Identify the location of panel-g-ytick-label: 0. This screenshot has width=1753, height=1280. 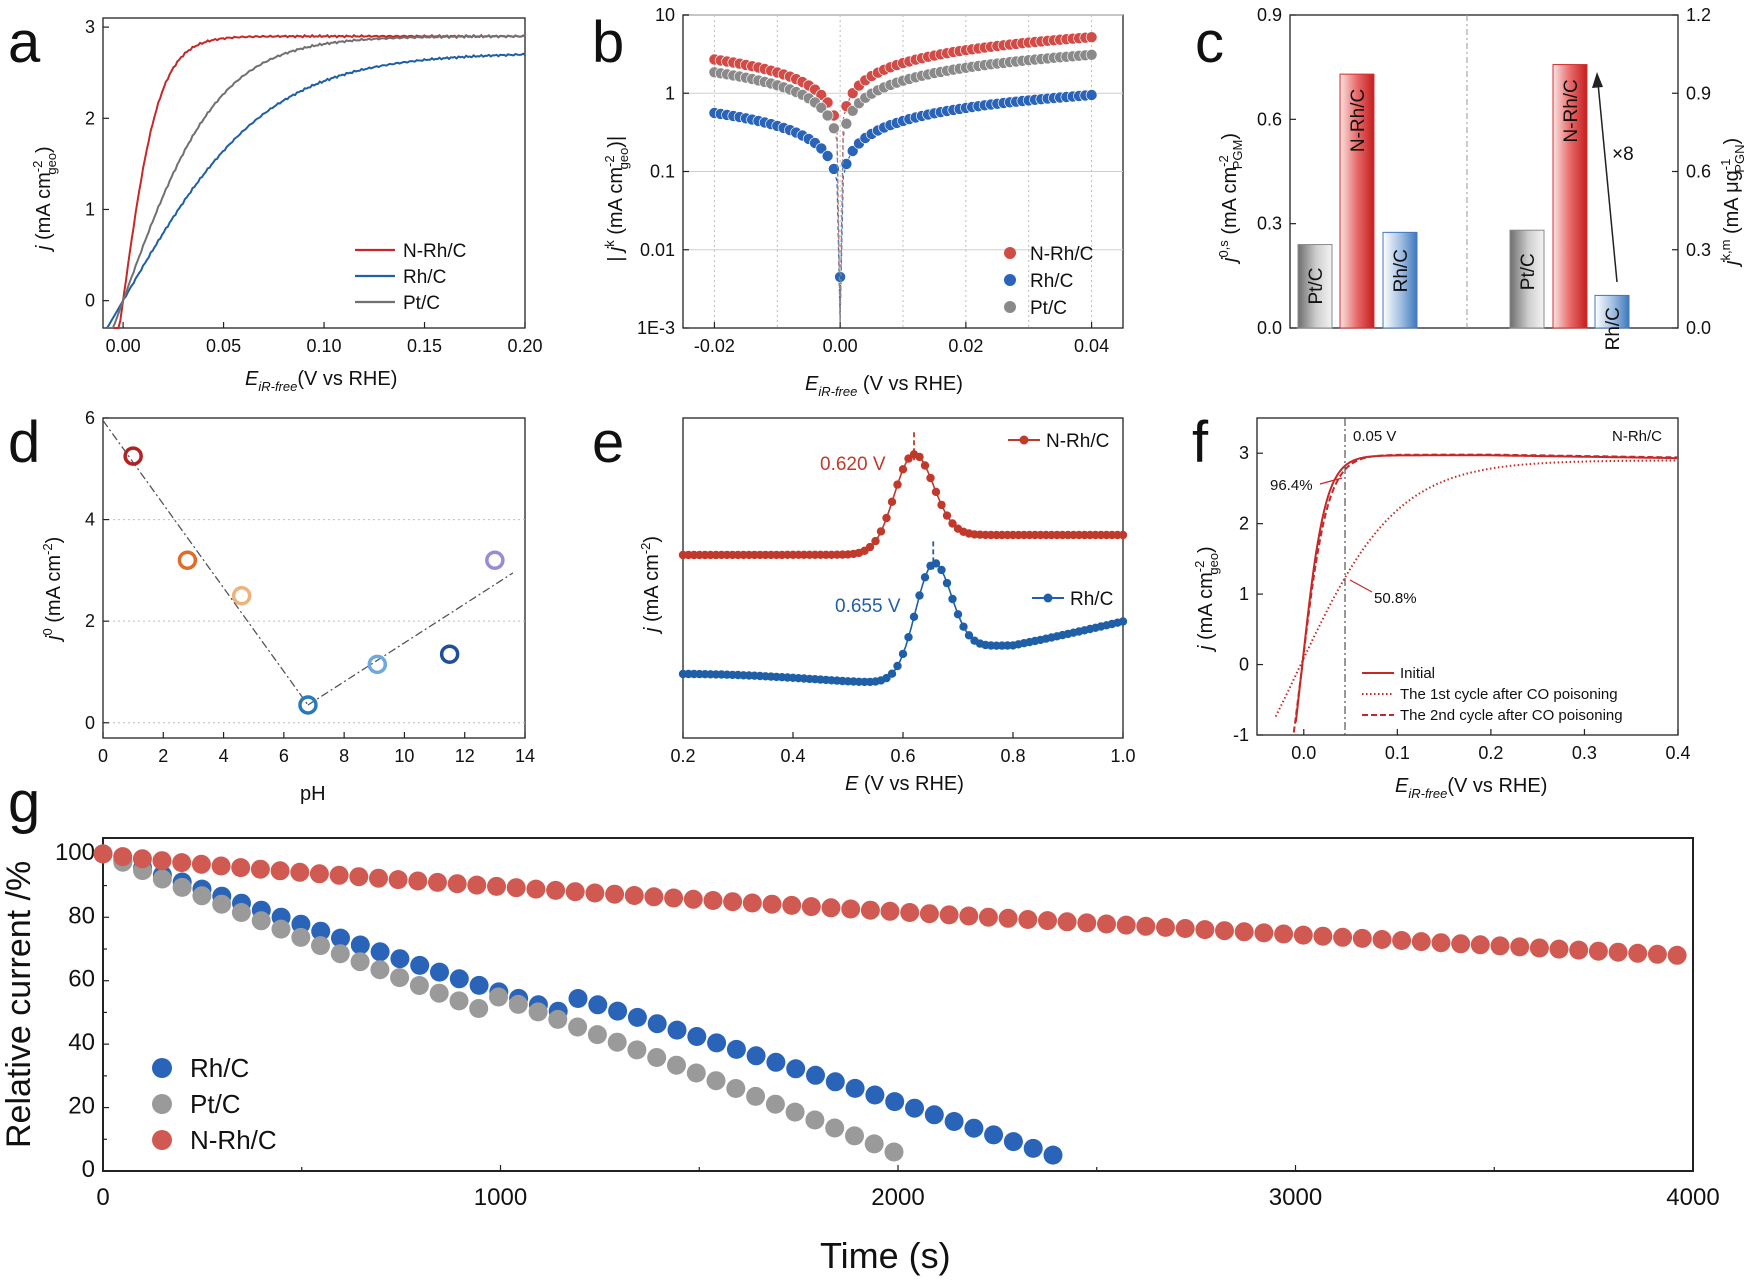
(88, 1169).